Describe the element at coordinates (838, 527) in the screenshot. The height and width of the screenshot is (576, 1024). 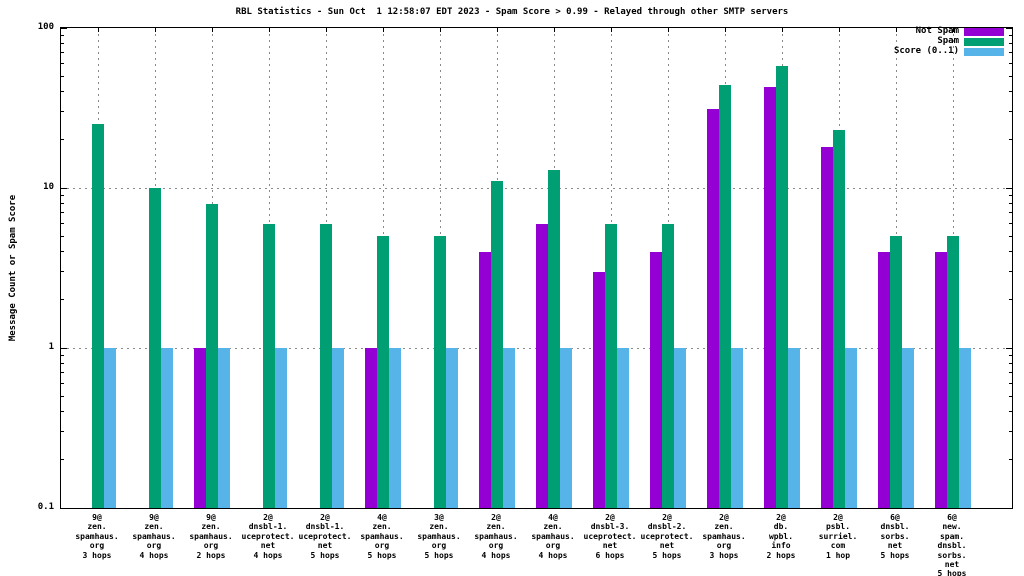
I see `x-tick-label-line: psbl.` at that location.